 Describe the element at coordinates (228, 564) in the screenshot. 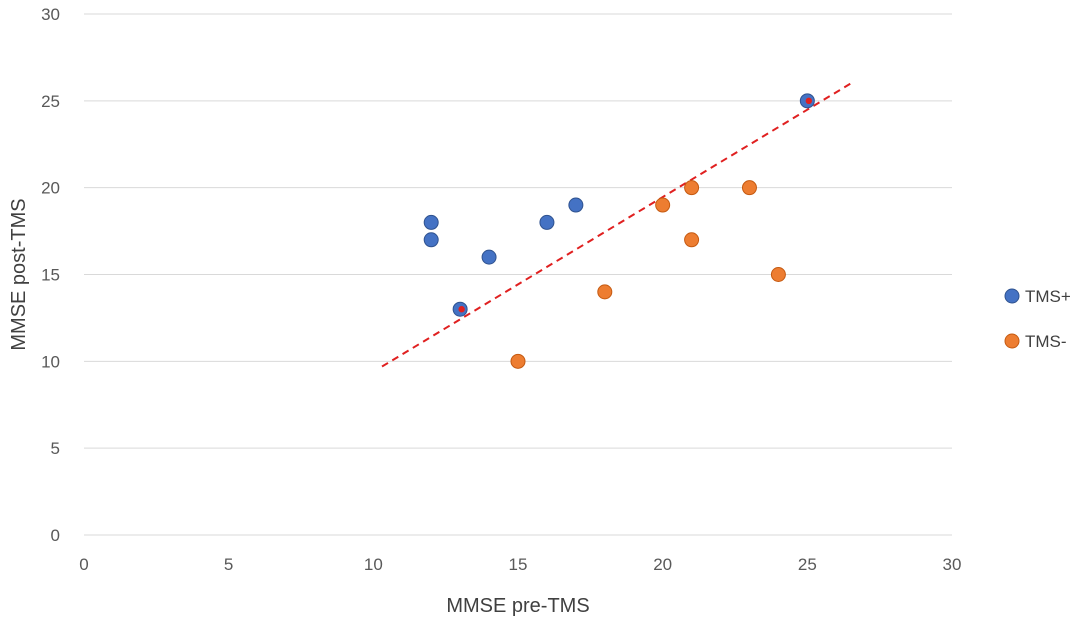

I see `x-tick-label: 5` at that location.